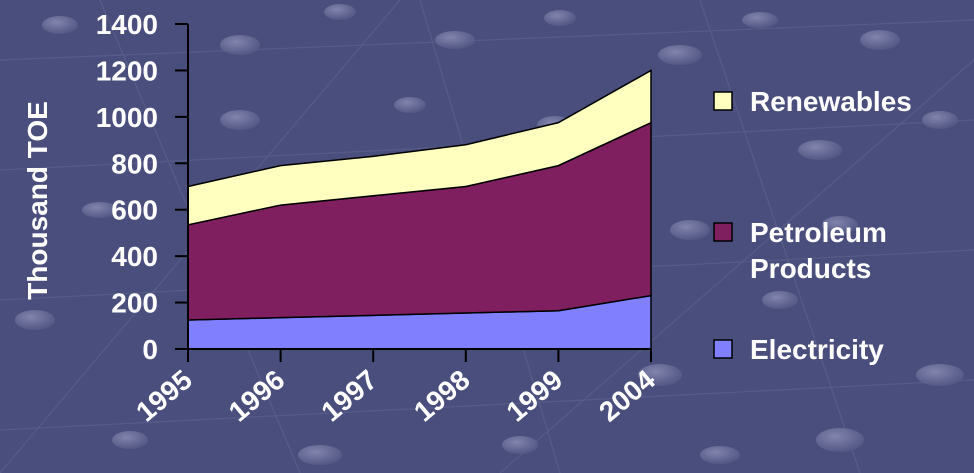  What do you see at coordinates (257, 396) in the screenshot?
I see `x-tick-label: 1996` at bounding box center [257, 396].